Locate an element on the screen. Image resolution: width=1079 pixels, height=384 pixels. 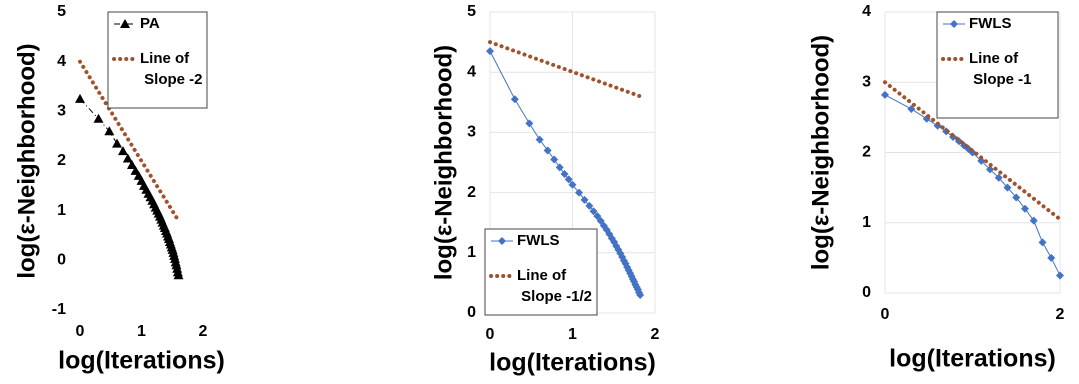
legend-box is located at coordinates (997, 65).